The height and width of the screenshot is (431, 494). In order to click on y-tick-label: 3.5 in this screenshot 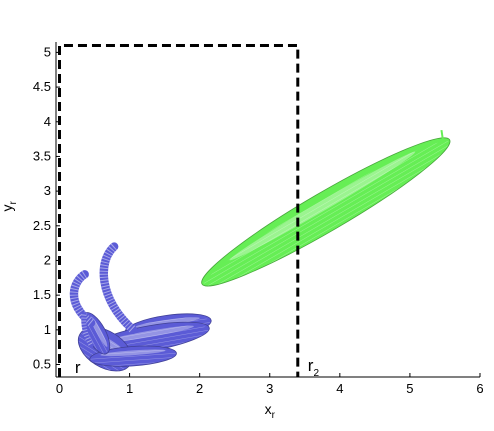, I will do `click(42, 155)`.